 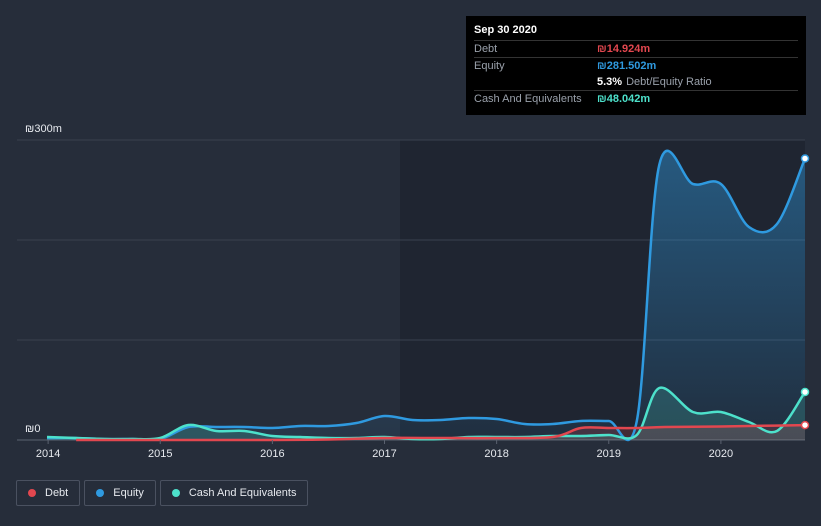 I want to click on equity-dot-icon, so click(x=100, y=493).